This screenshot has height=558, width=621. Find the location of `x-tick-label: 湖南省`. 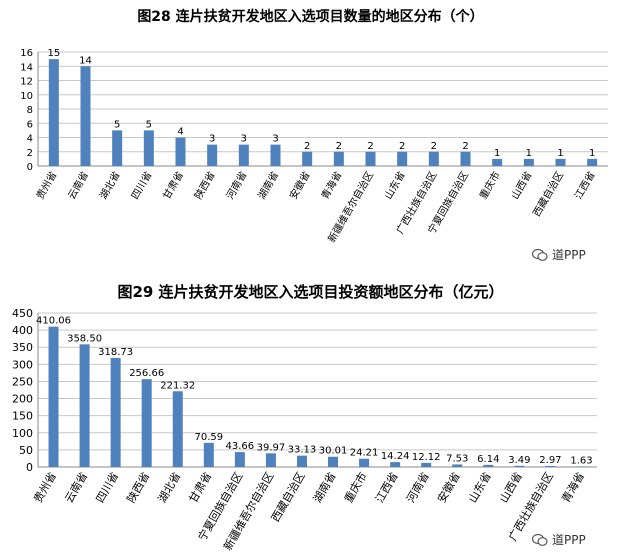

x-tick-label: 湖南省 is located at coordinates (325, 487).